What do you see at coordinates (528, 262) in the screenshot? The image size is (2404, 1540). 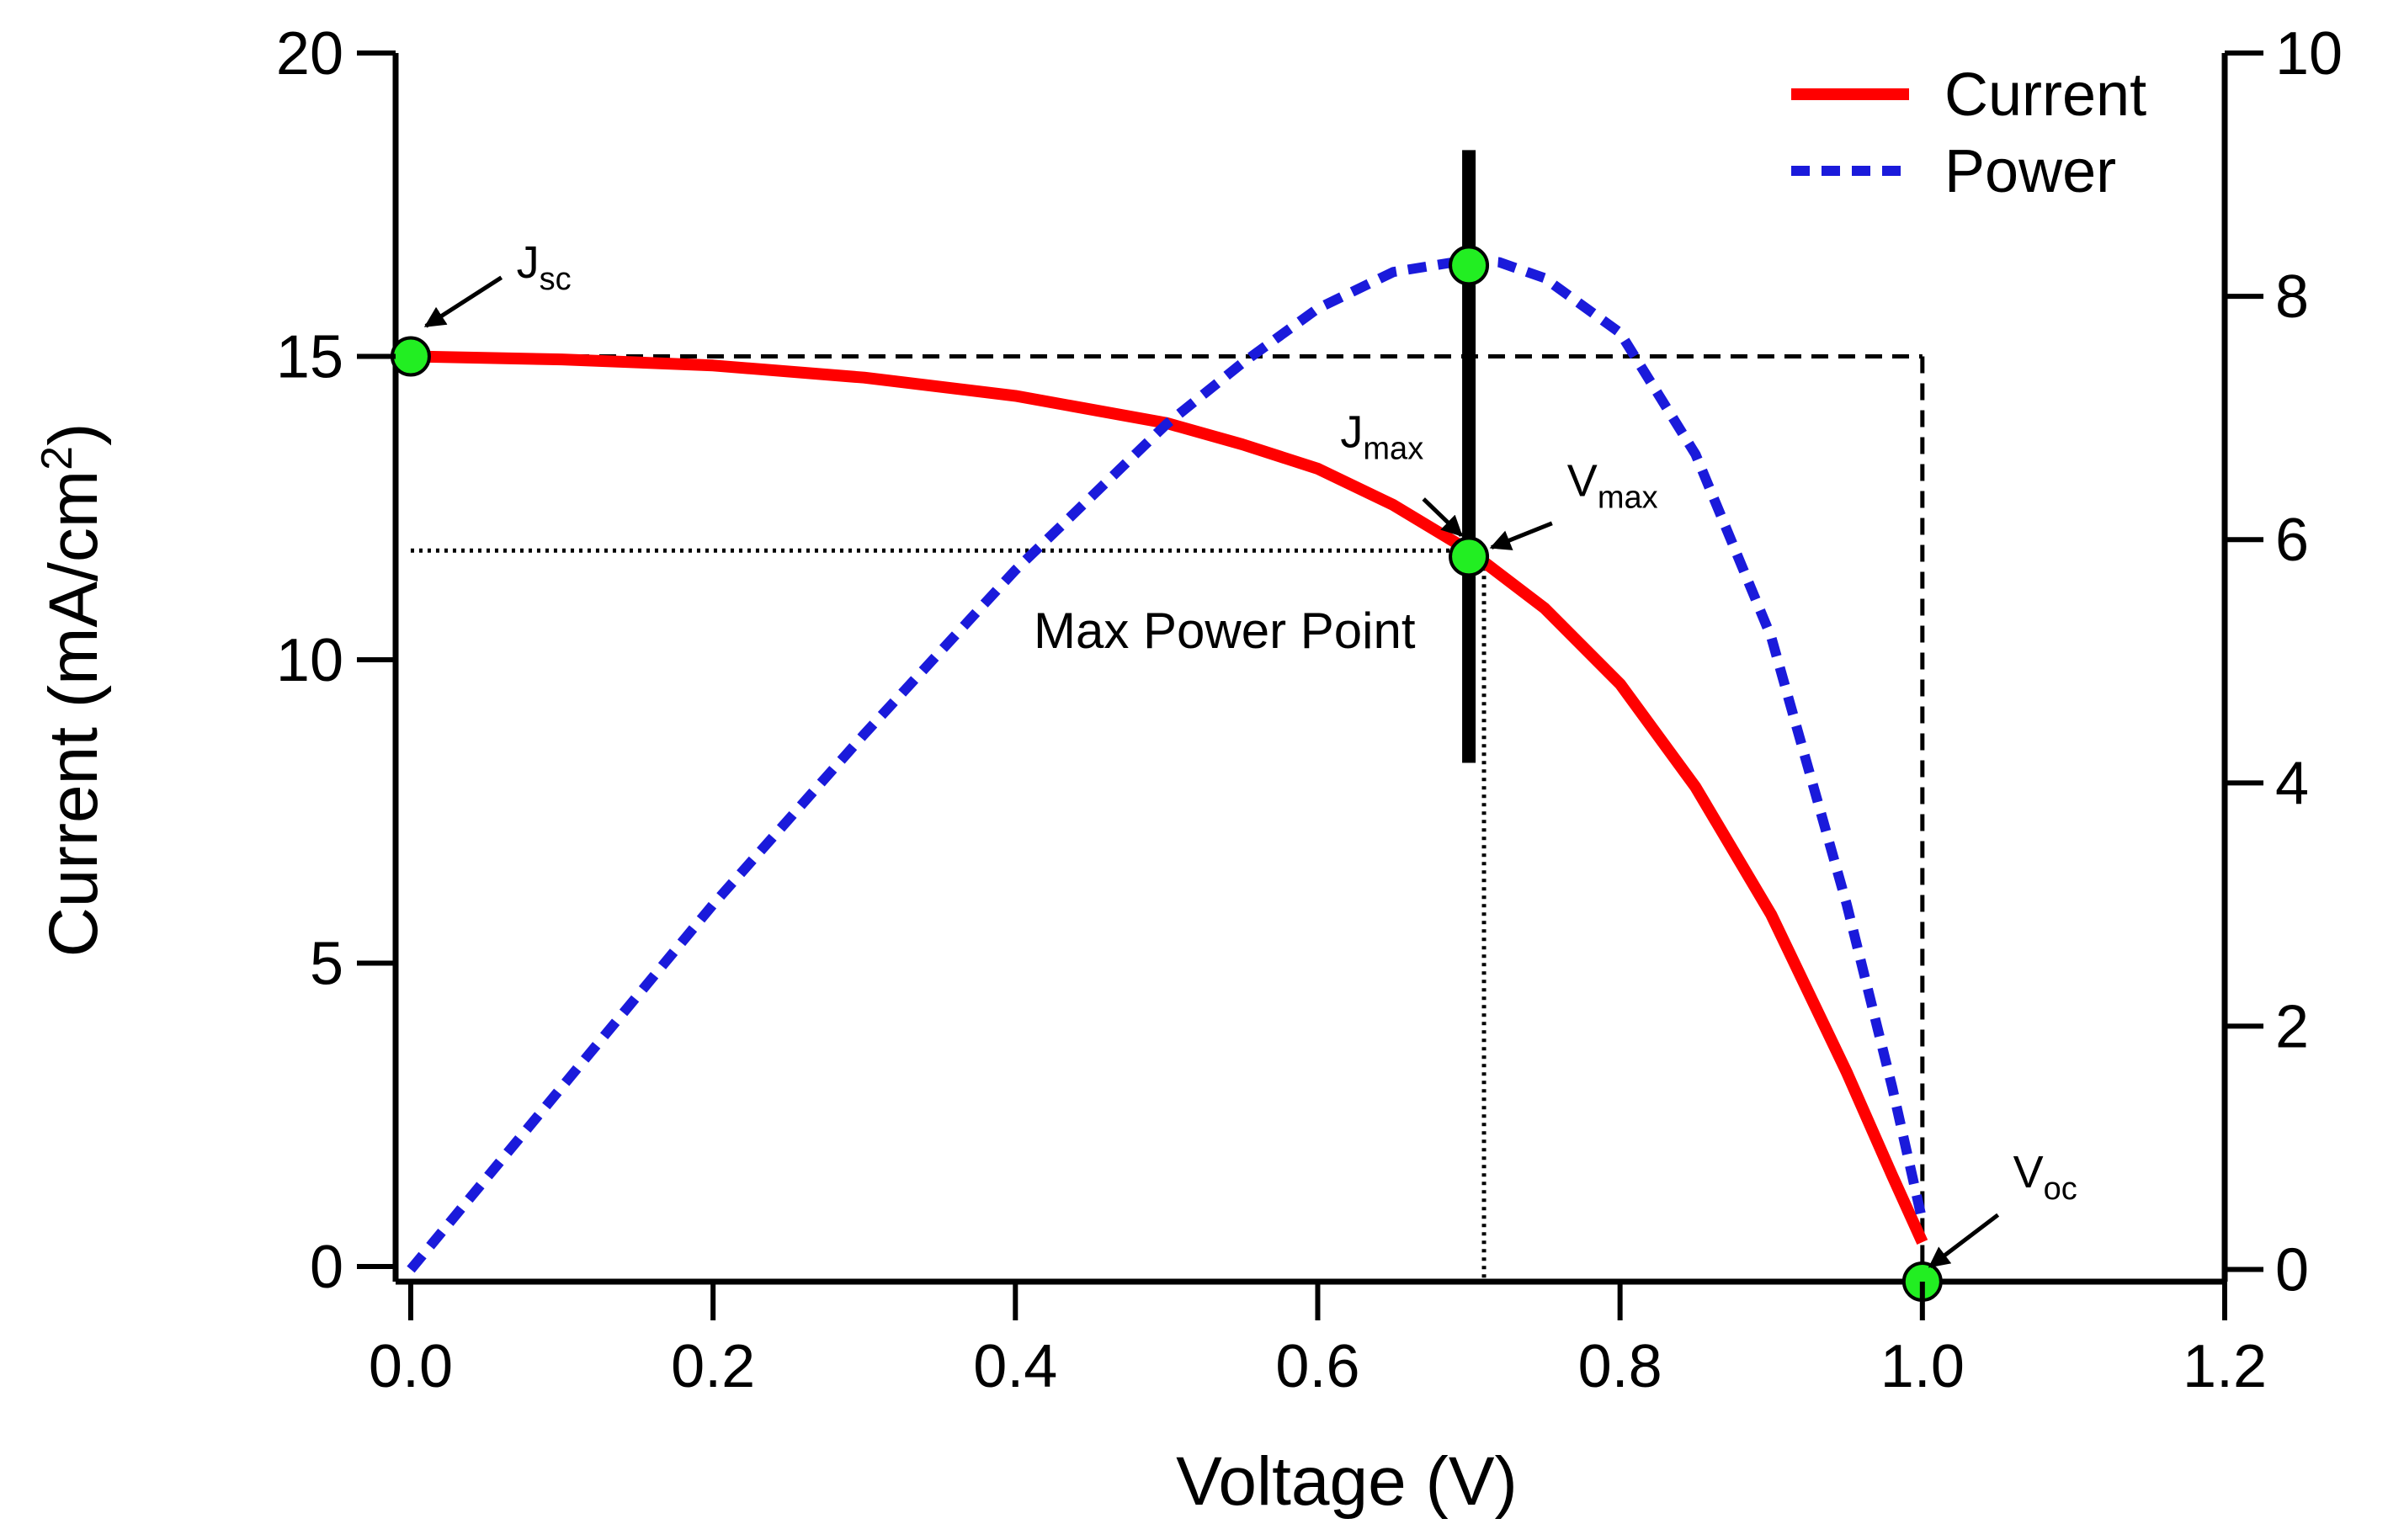 I see `annotation-main-jsc: J` at bounding box center [528, 262].